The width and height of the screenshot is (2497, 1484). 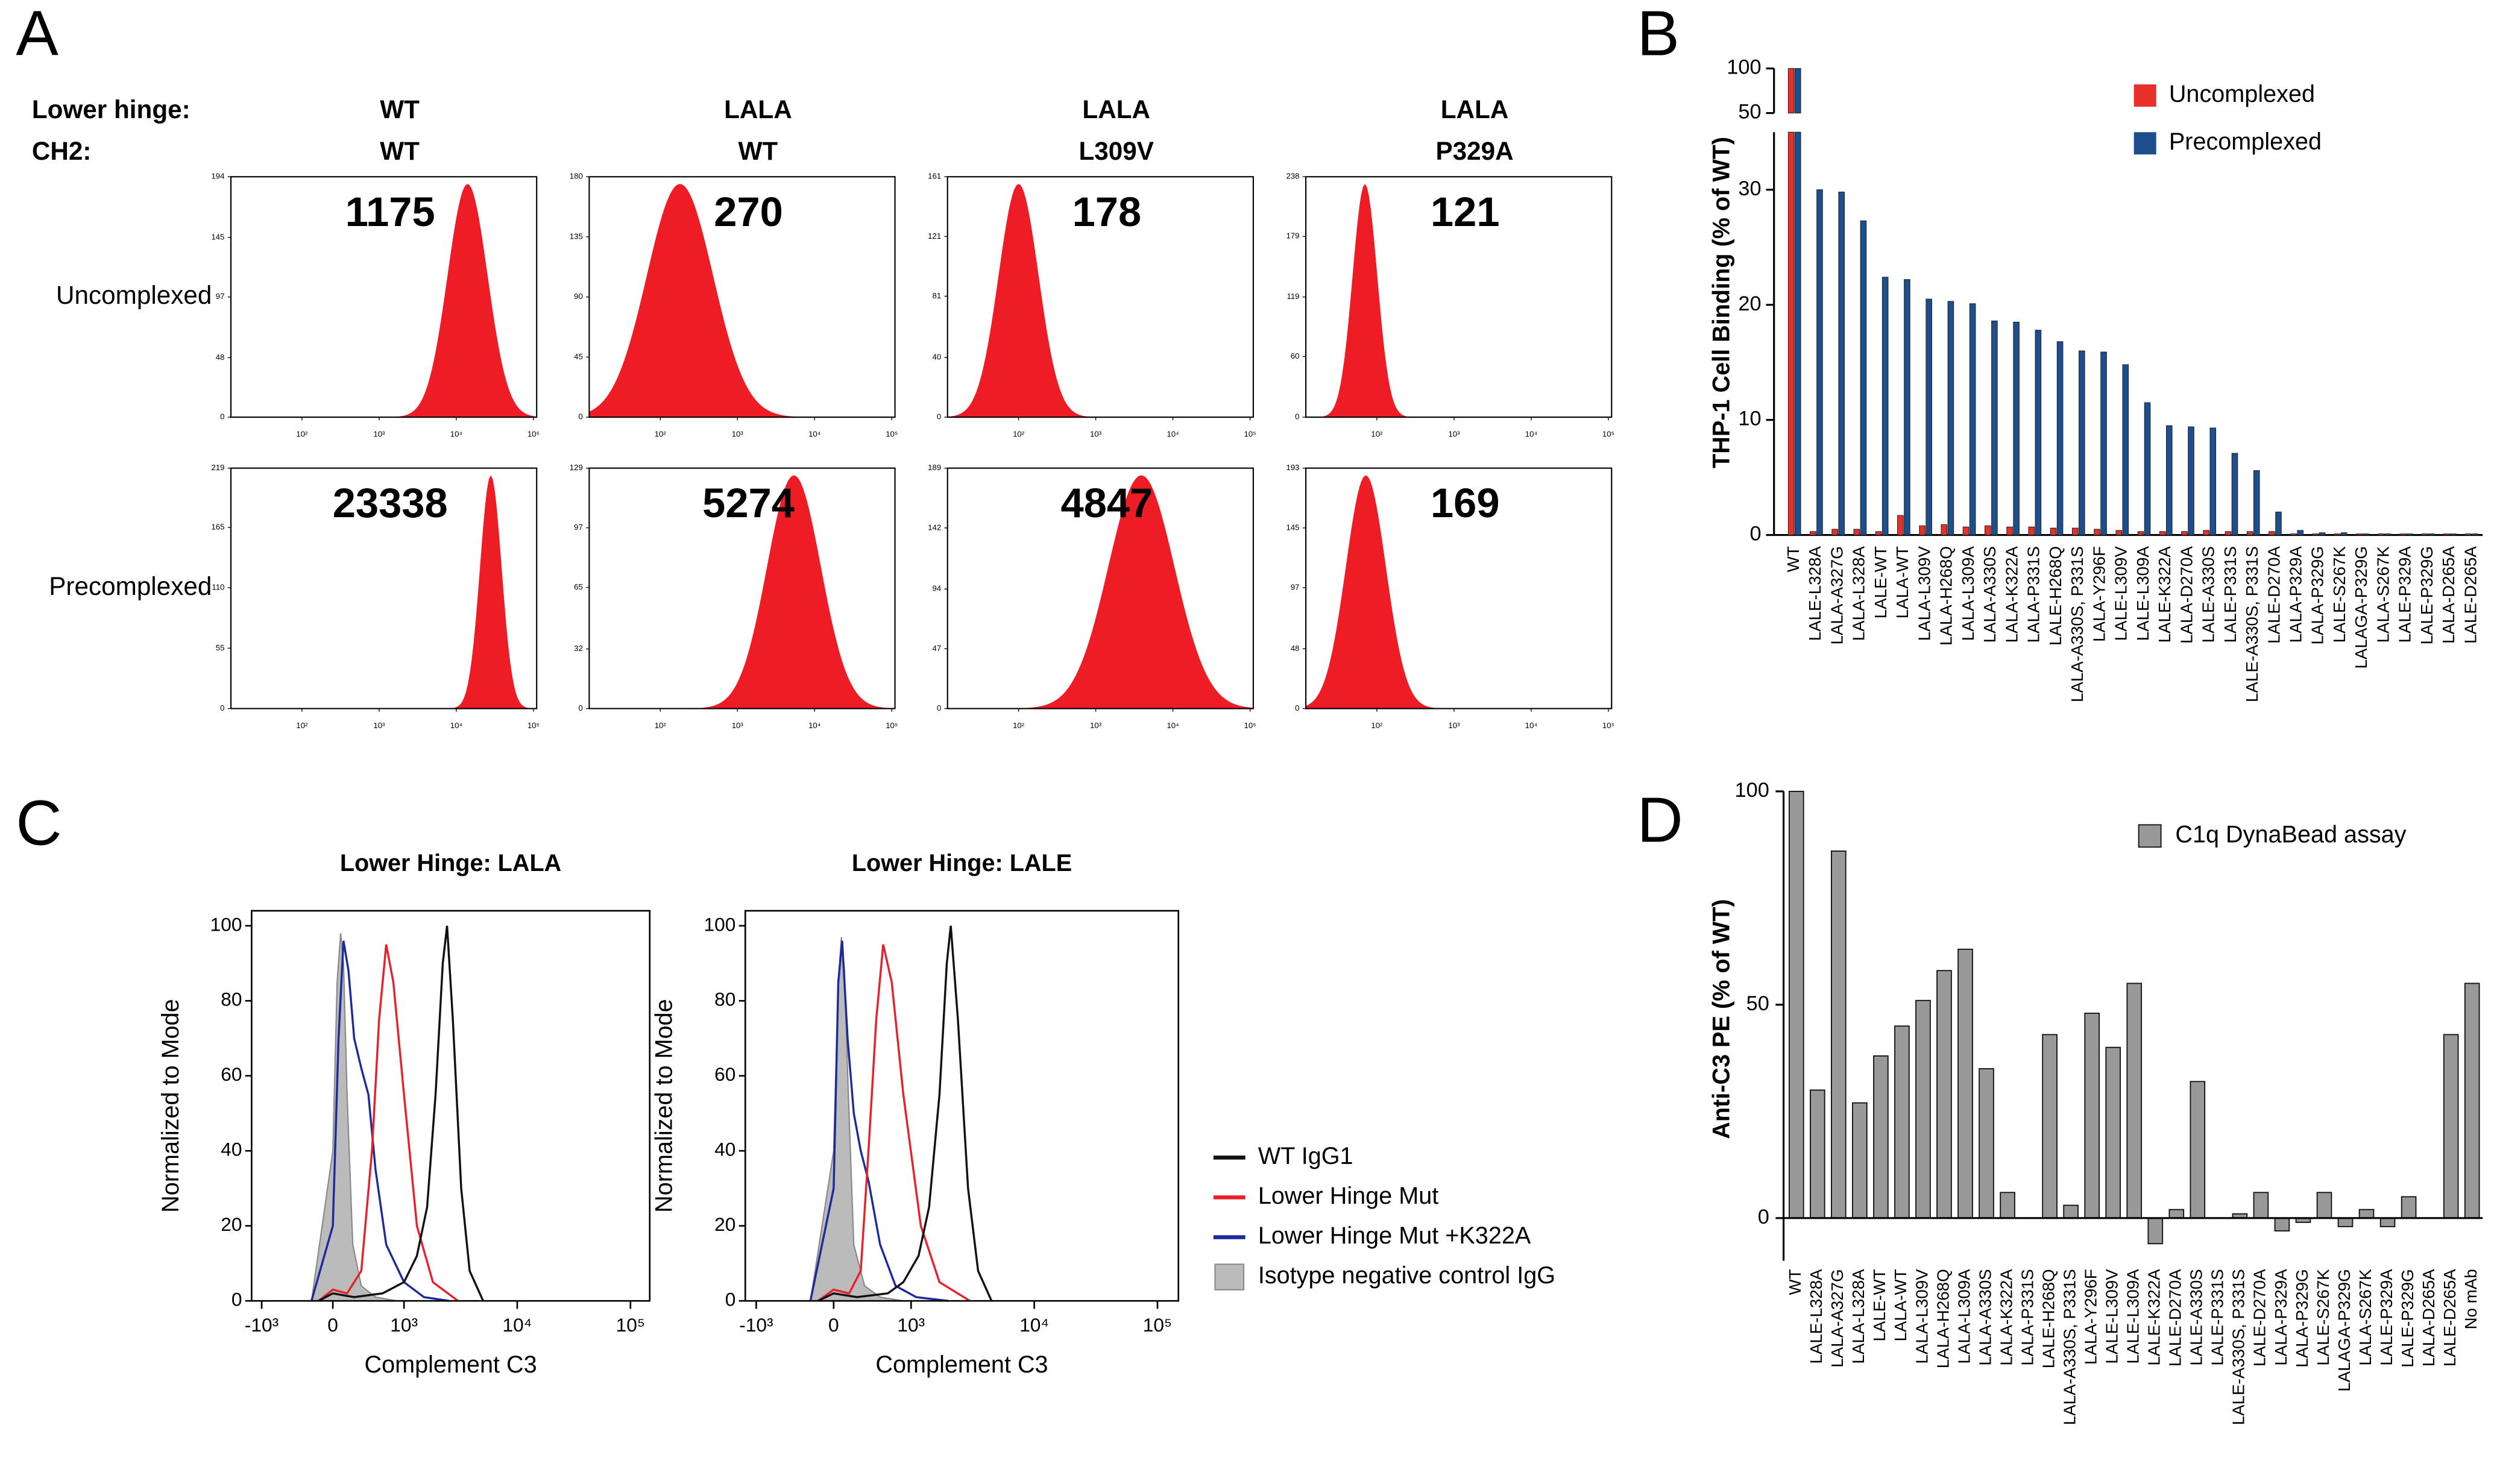 What do you see at coordinates (1475, 151) in the screenshot?
I see `column-header: P329A` at bounding box center [1475, 151].